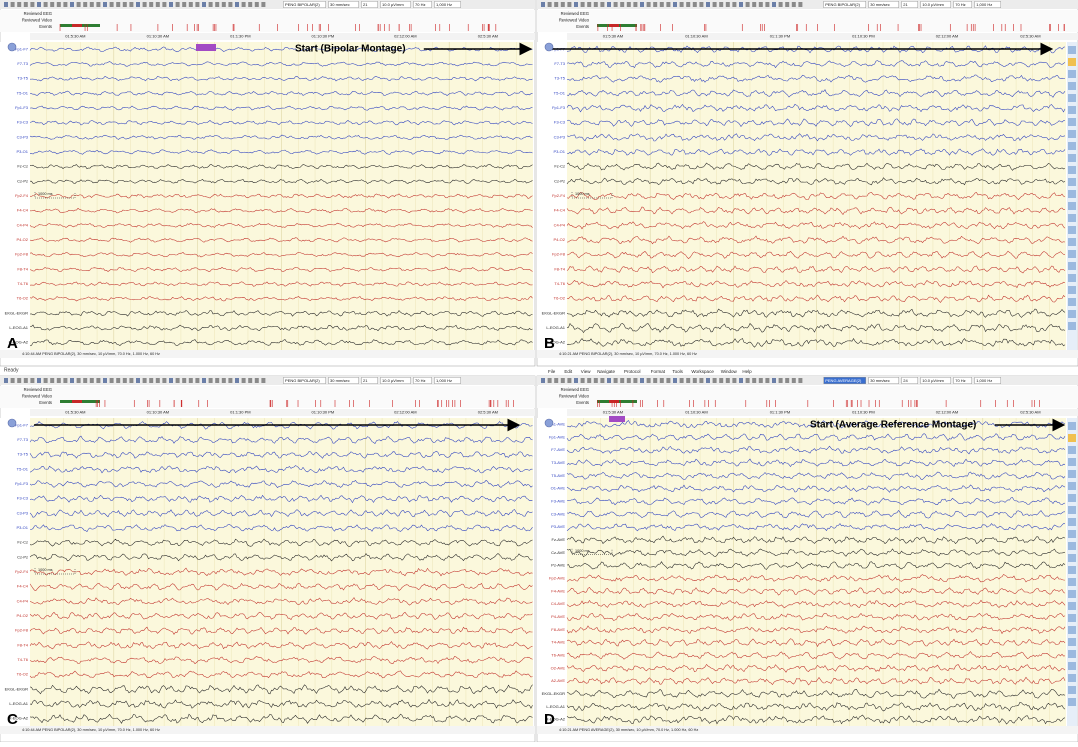  What do you see at coordinates (586, 371) in the screenshot?
I see `menu-item: View` at bounding box center [586, 371].